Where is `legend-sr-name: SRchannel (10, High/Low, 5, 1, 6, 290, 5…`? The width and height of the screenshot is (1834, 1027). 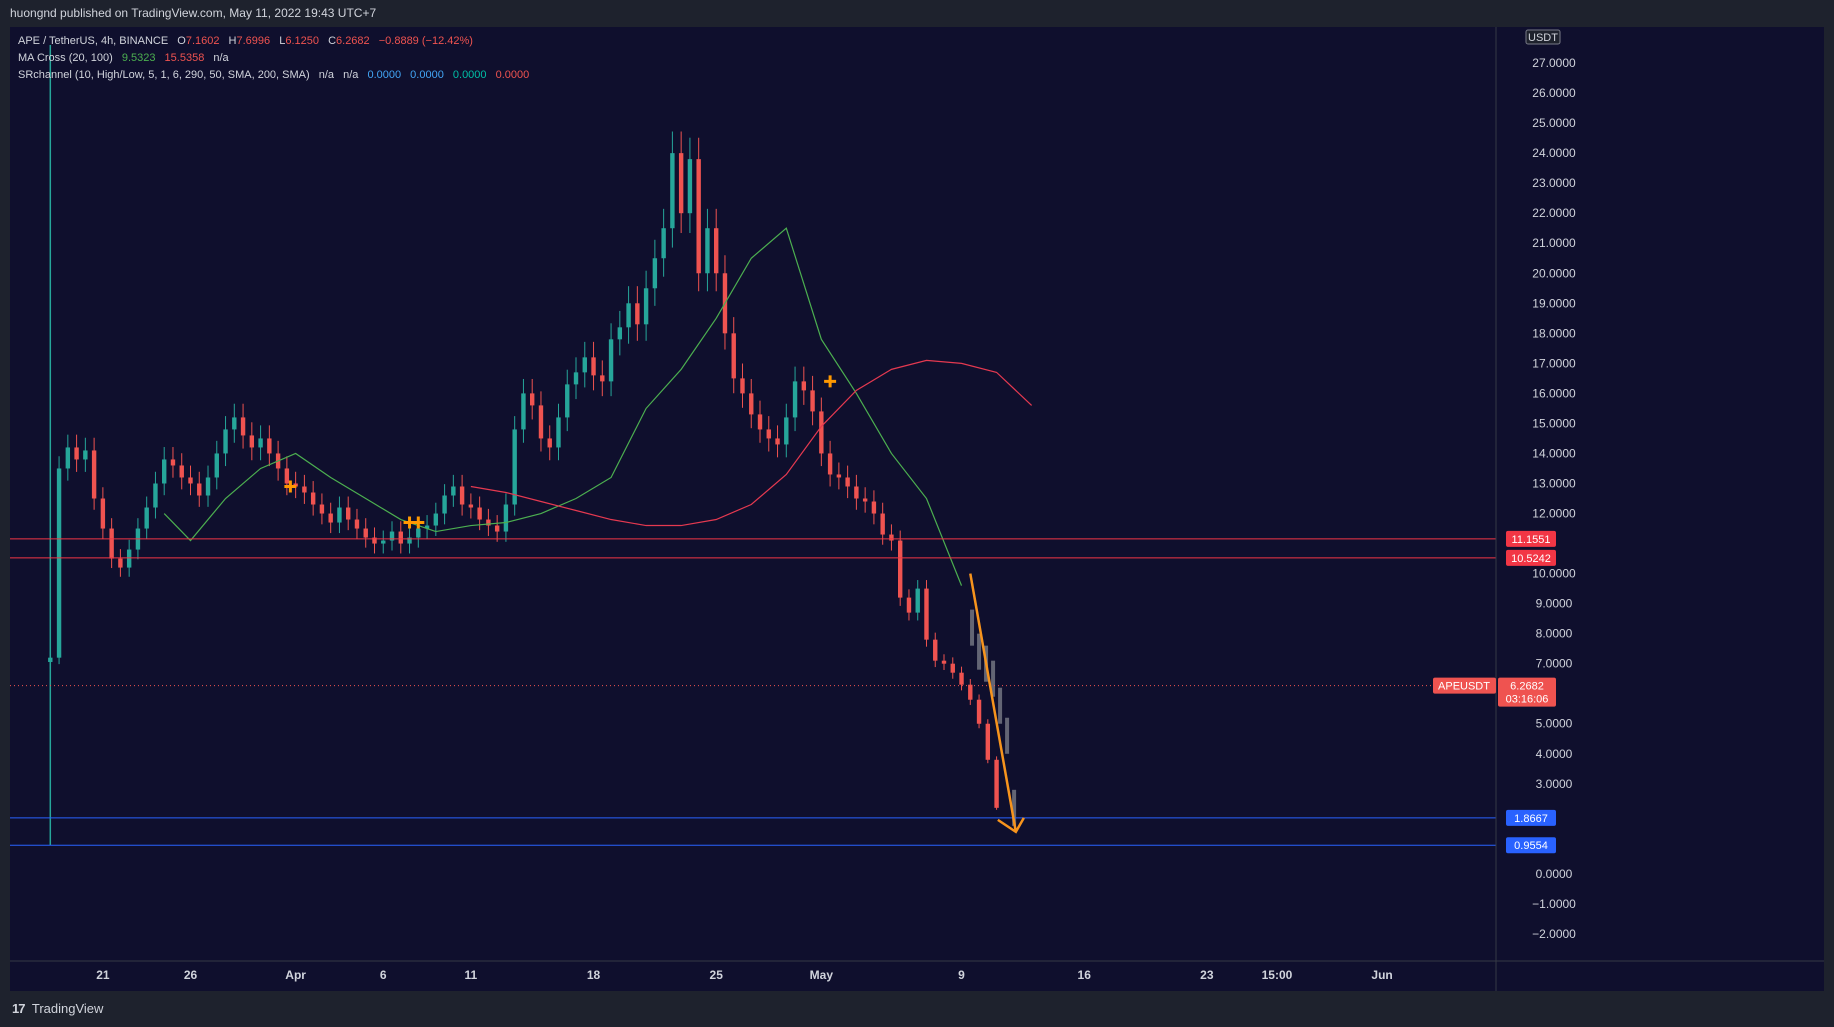
legend-sr-name: SRchannel (10, High/Low, 5, 1, 6, 290, 5… is located at coordinates (164, 75).